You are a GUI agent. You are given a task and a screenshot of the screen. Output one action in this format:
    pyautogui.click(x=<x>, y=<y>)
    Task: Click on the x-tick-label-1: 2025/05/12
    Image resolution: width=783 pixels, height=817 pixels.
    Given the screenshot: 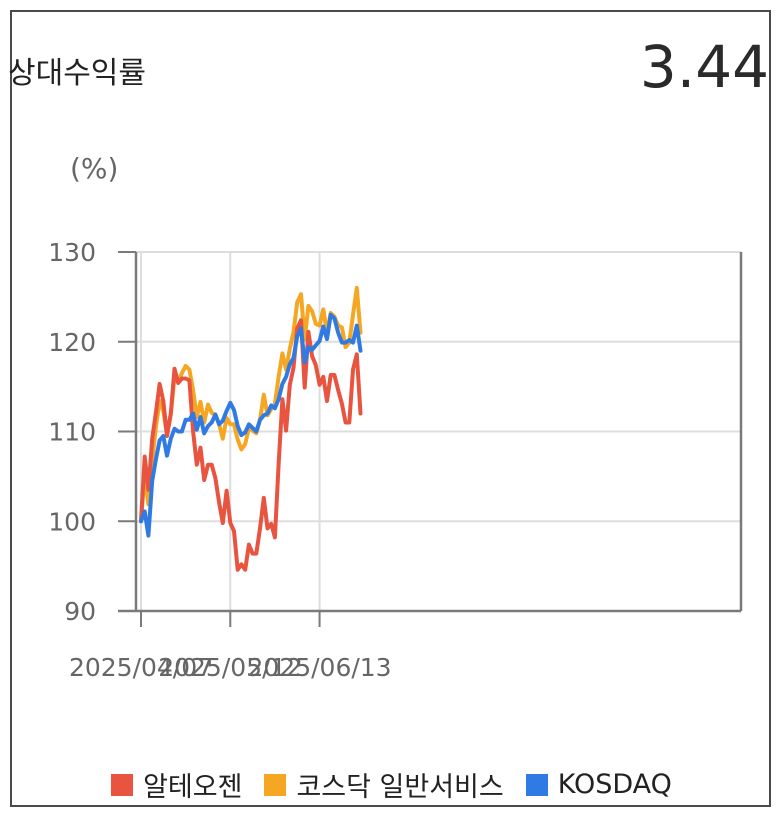 What is the action you would take?
    pyautogui.click(x=230, y=667)
    